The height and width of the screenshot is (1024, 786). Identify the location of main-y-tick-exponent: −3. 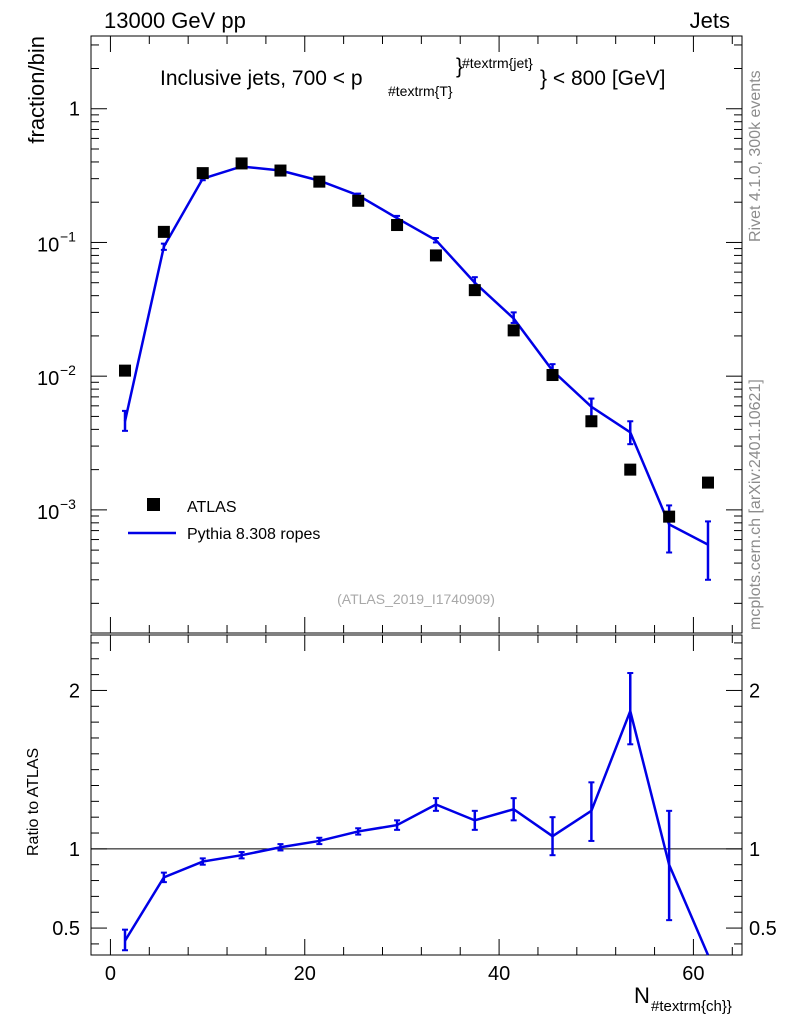
(68, 504).